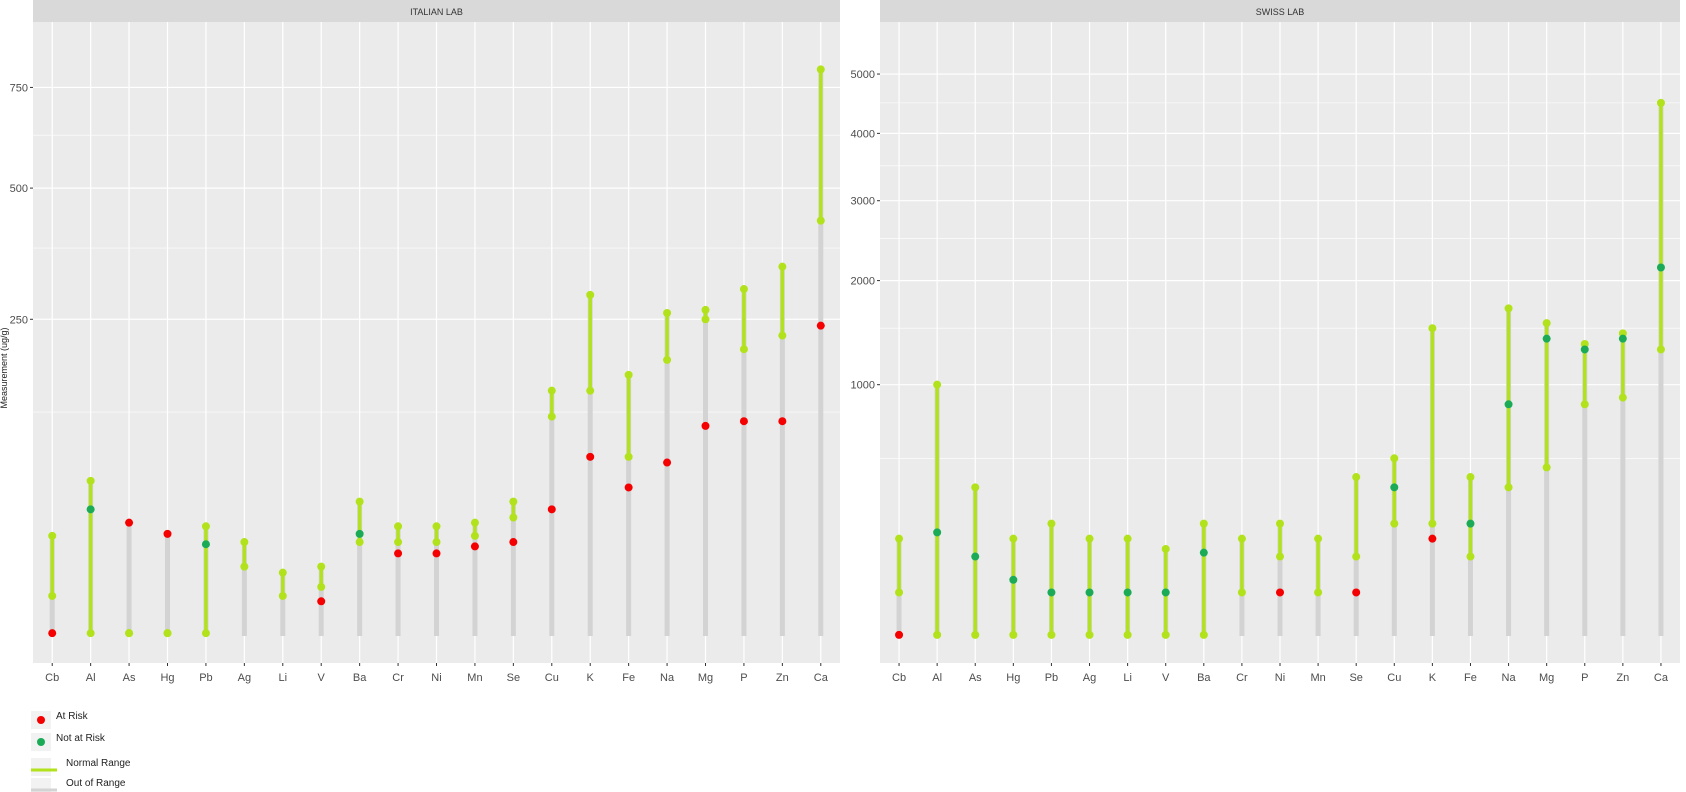 This screenshot has width=1686, height=792. I want to click on normal-range-high-mn, so click(1318, 538).